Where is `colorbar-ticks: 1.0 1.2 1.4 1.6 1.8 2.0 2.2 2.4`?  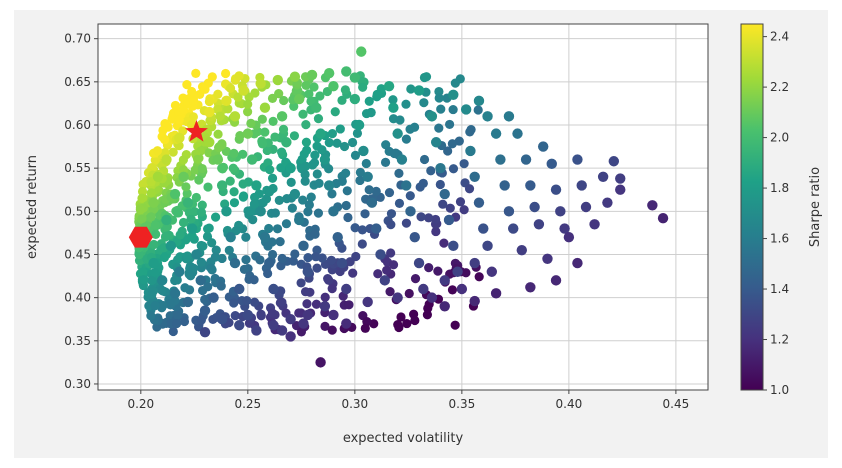
colorbar-ticks: 1.0 1.2 1.4 1.6 1.8 2.0 2.2 2.4 is located at coordinates (776, 213).